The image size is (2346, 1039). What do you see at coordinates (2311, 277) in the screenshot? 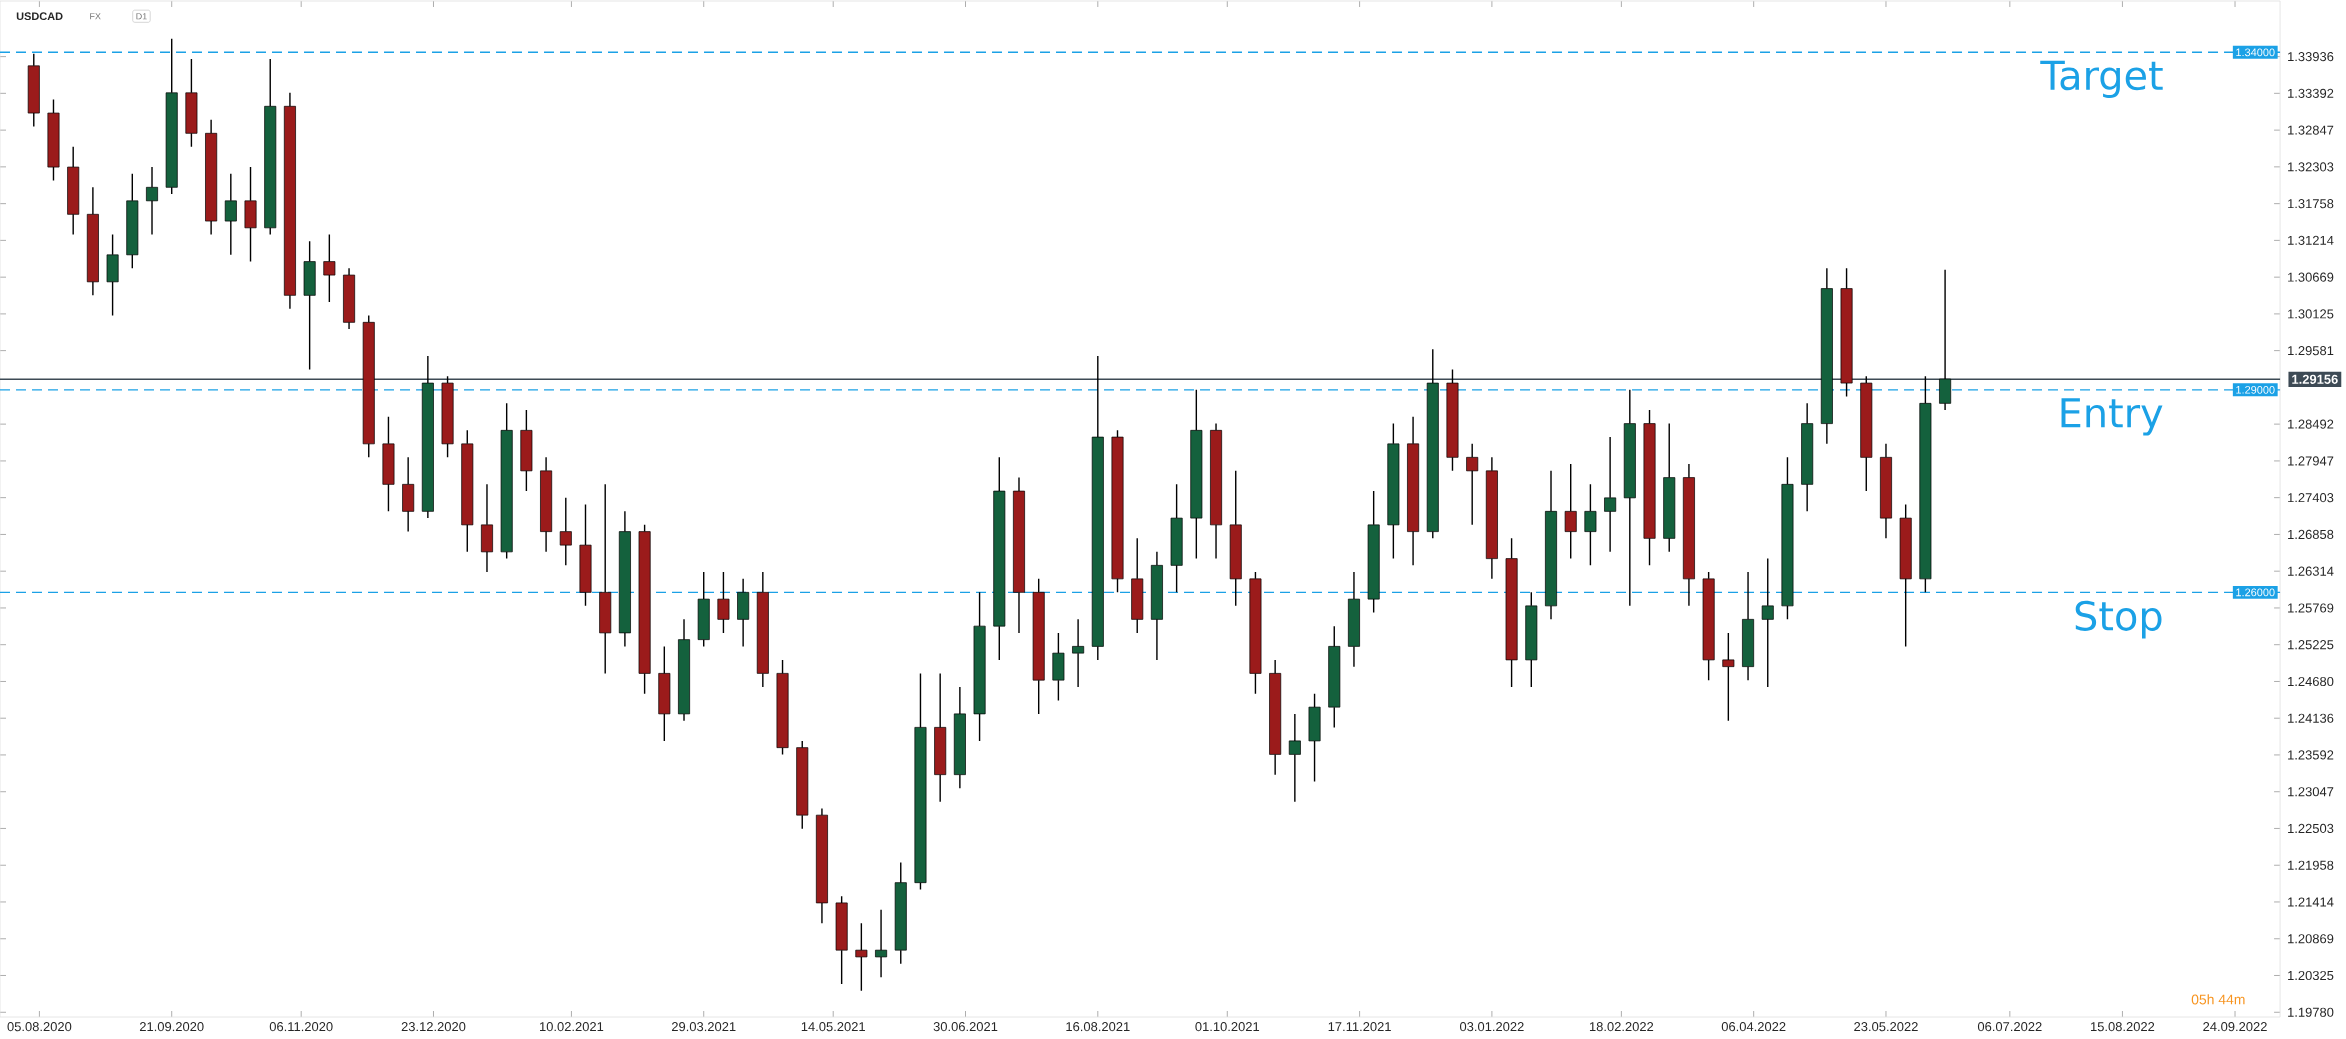
I see `y-tick-label: 1.30669` at bounding box center [2311, 277].